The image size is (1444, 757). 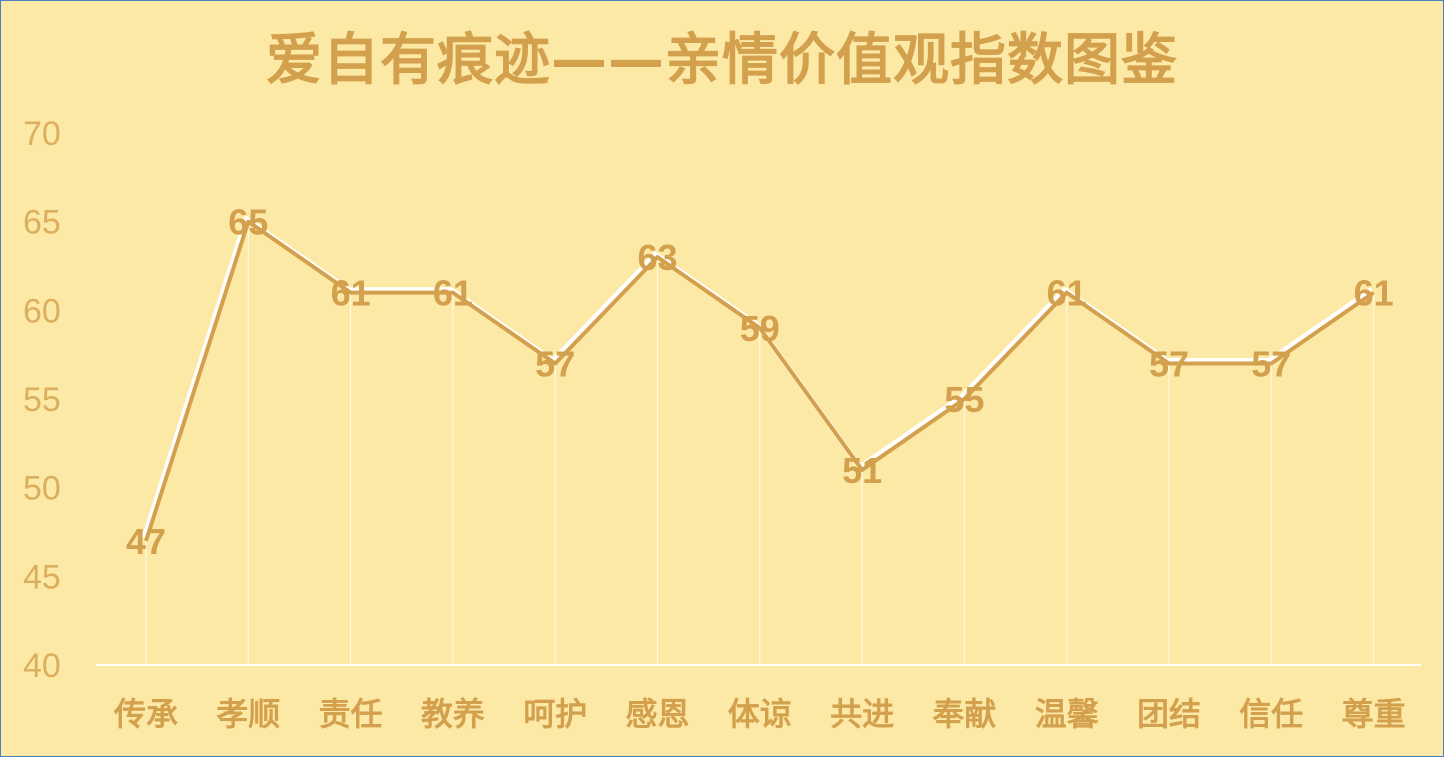 What do you see at coordinates (657, 257) in the screenshot?
I see `data-label: 63` at bounding box center [657, 257].